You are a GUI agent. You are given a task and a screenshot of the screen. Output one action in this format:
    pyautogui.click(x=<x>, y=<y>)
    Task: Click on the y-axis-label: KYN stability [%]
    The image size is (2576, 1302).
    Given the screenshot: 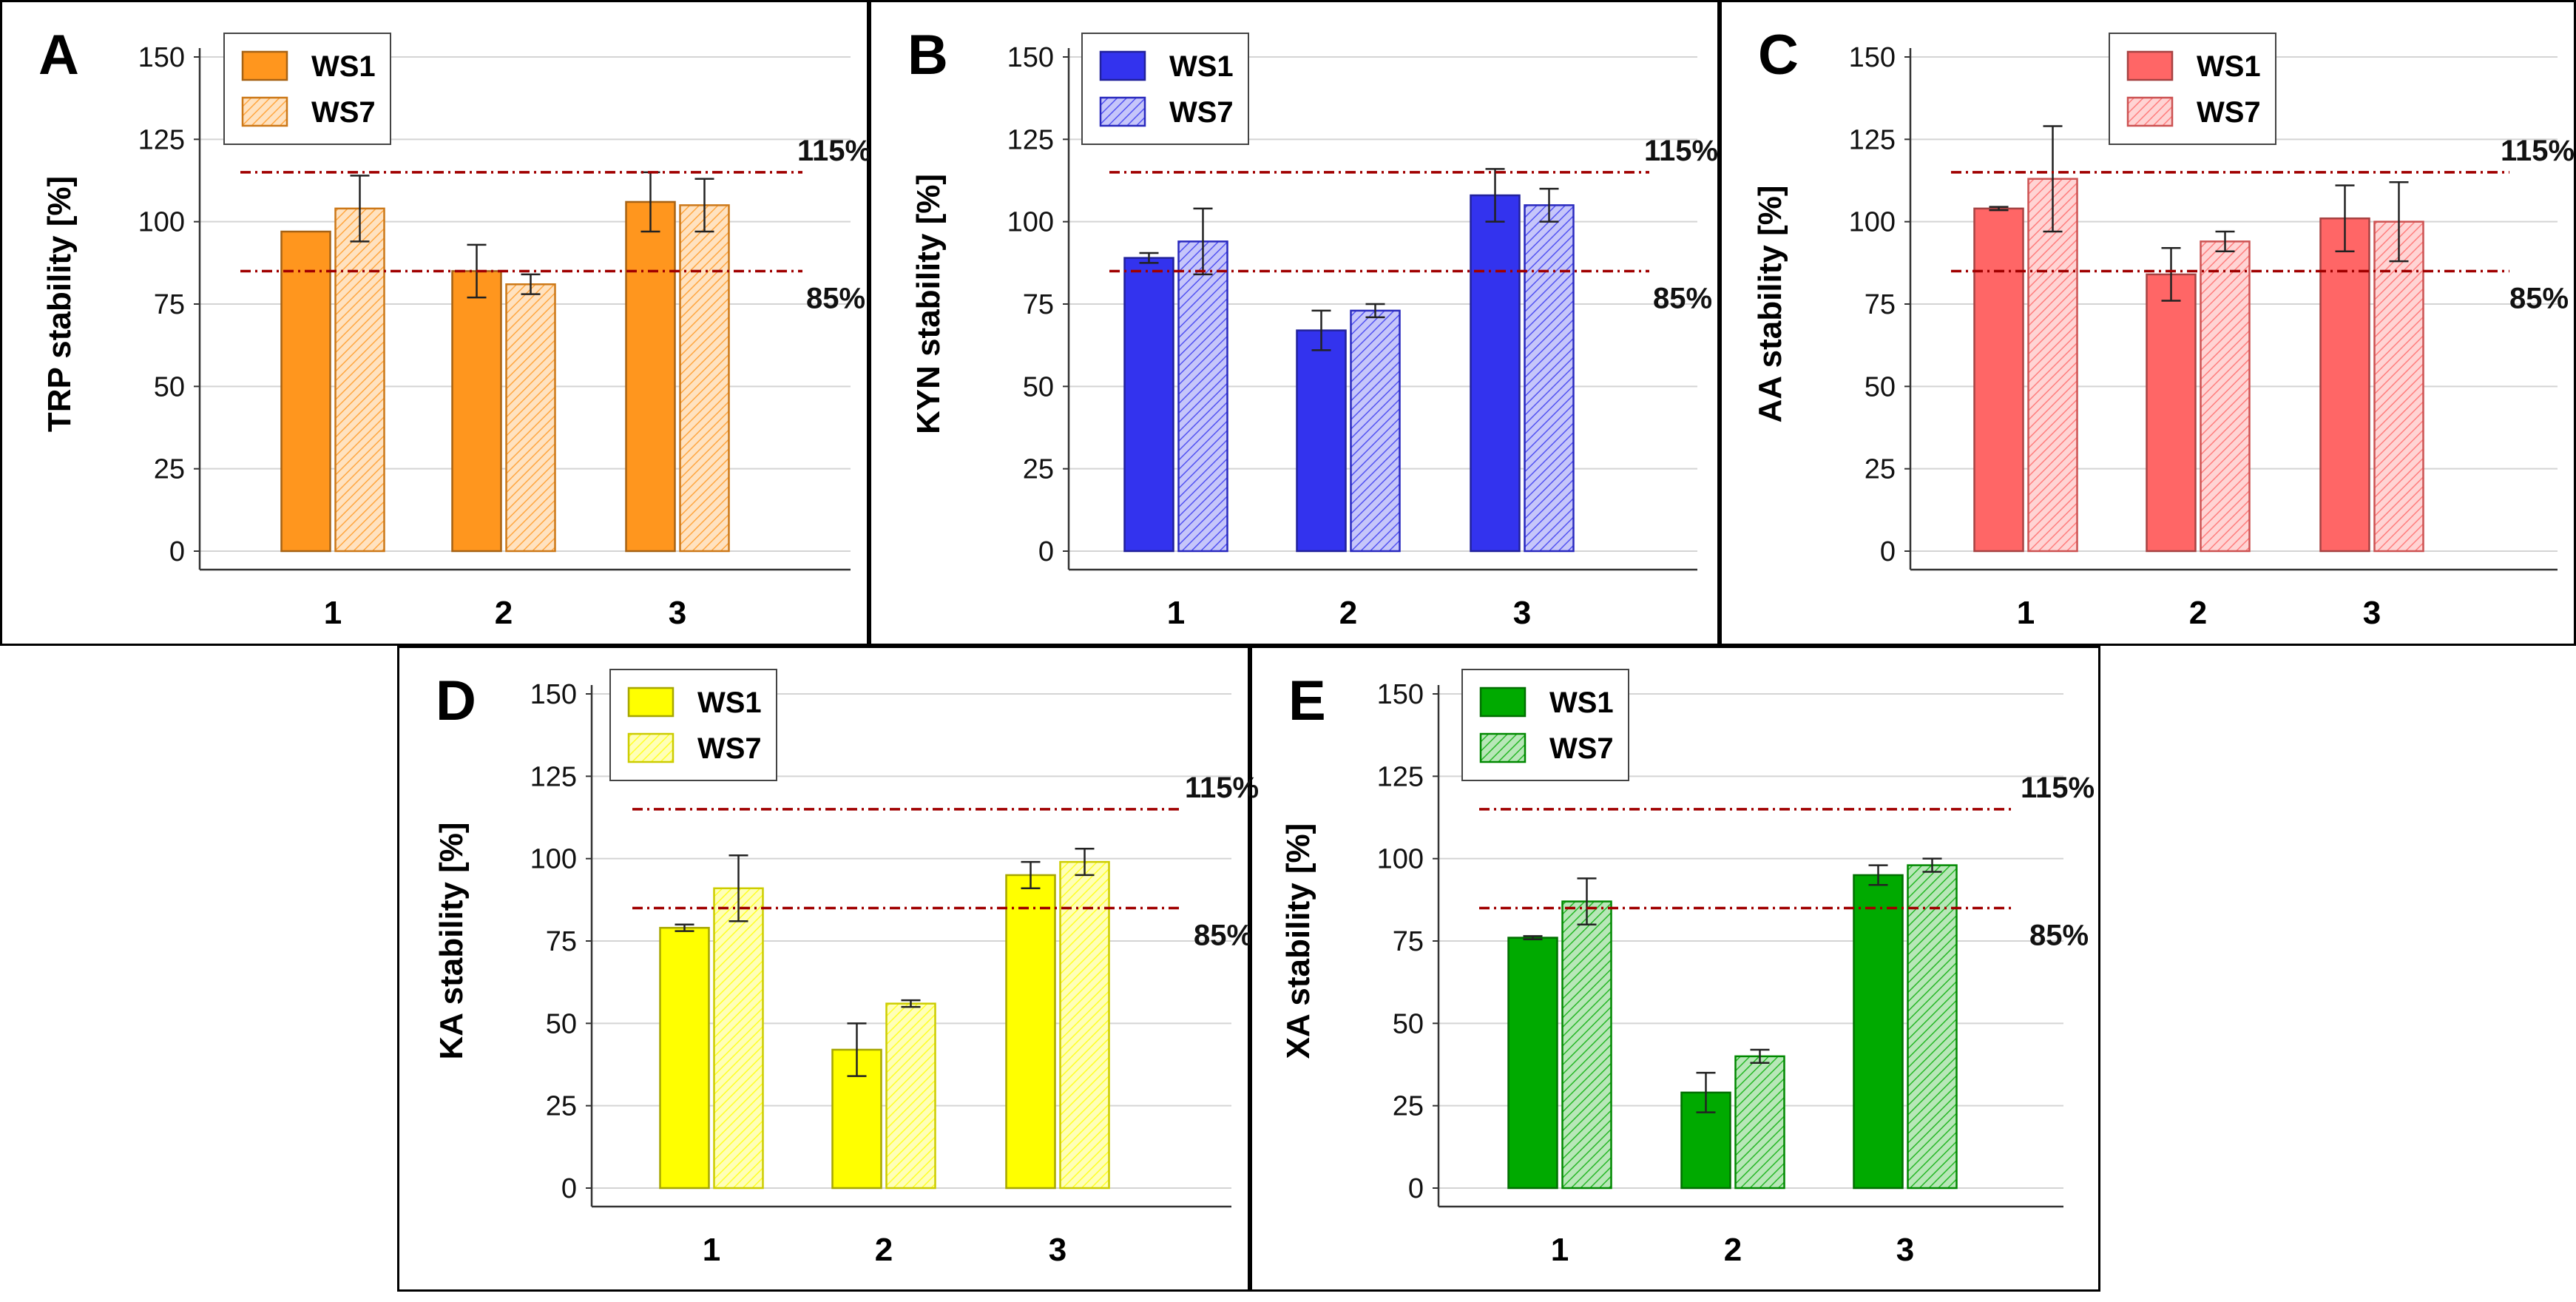 What is the action you would take?
    pyautogui.click(x=928, y=304)
    